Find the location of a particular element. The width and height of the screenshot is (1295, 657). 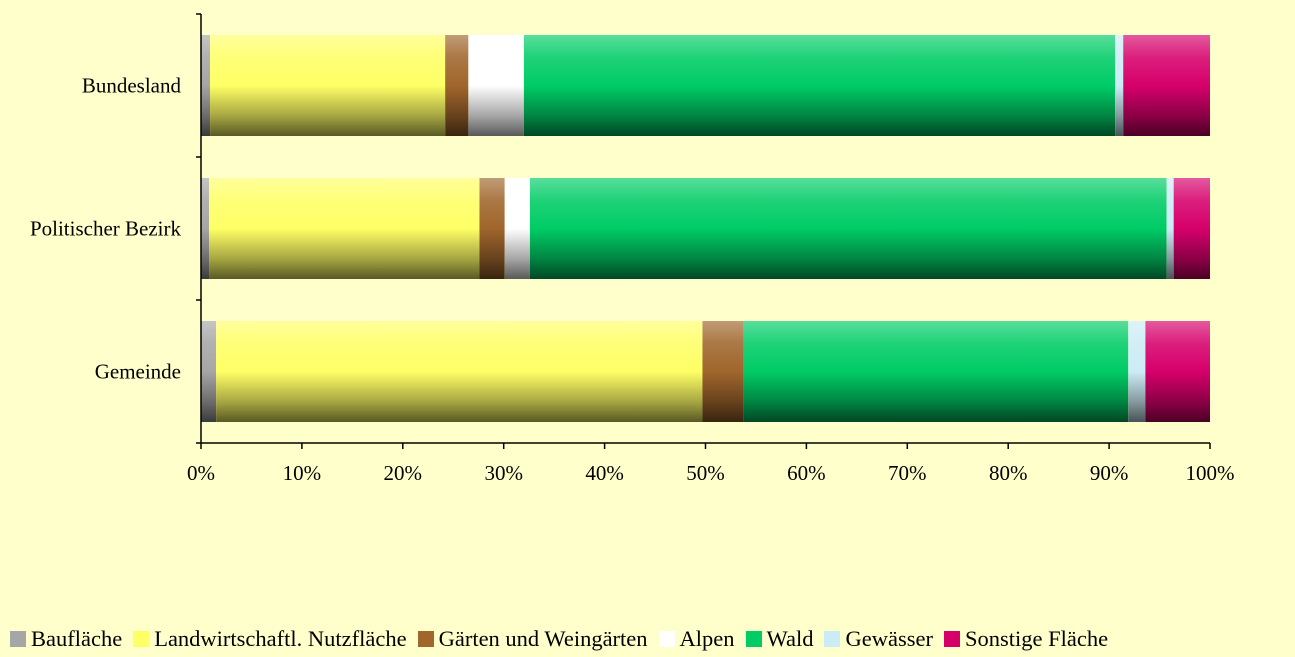

x-tick-label: 90% is located at coordinates (1109, 473).